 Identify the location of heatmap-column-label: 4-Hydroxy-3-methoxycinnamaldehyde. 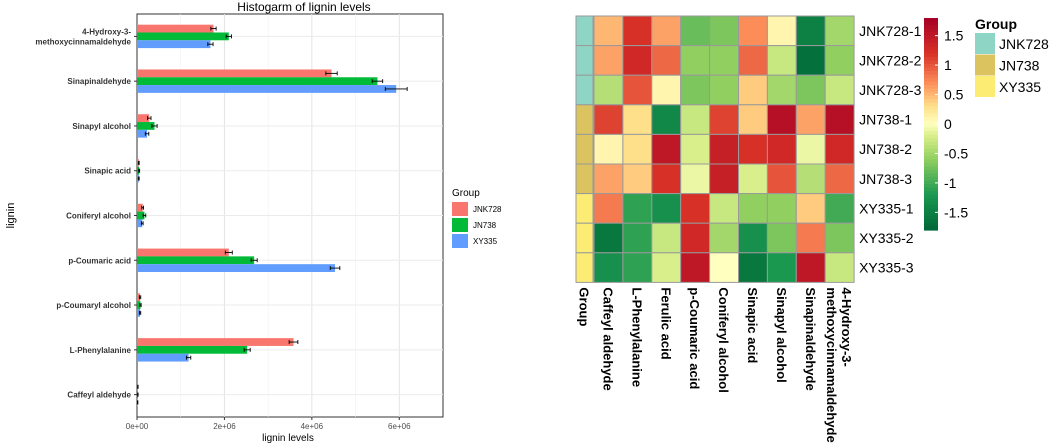
(839, 364).